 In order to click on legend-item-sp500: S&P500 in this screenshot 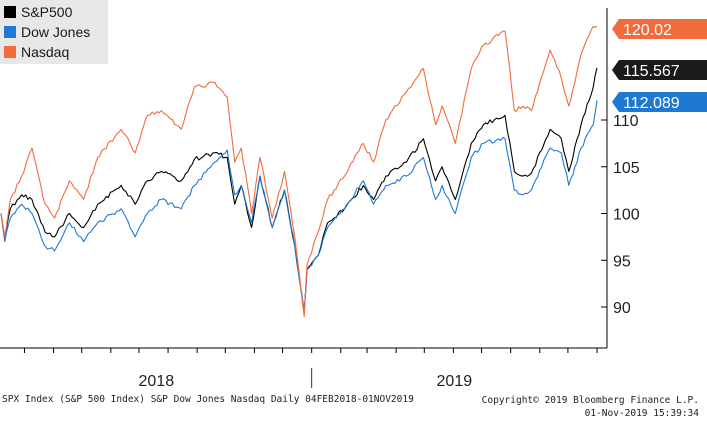, I will do `click(38, 12)`.